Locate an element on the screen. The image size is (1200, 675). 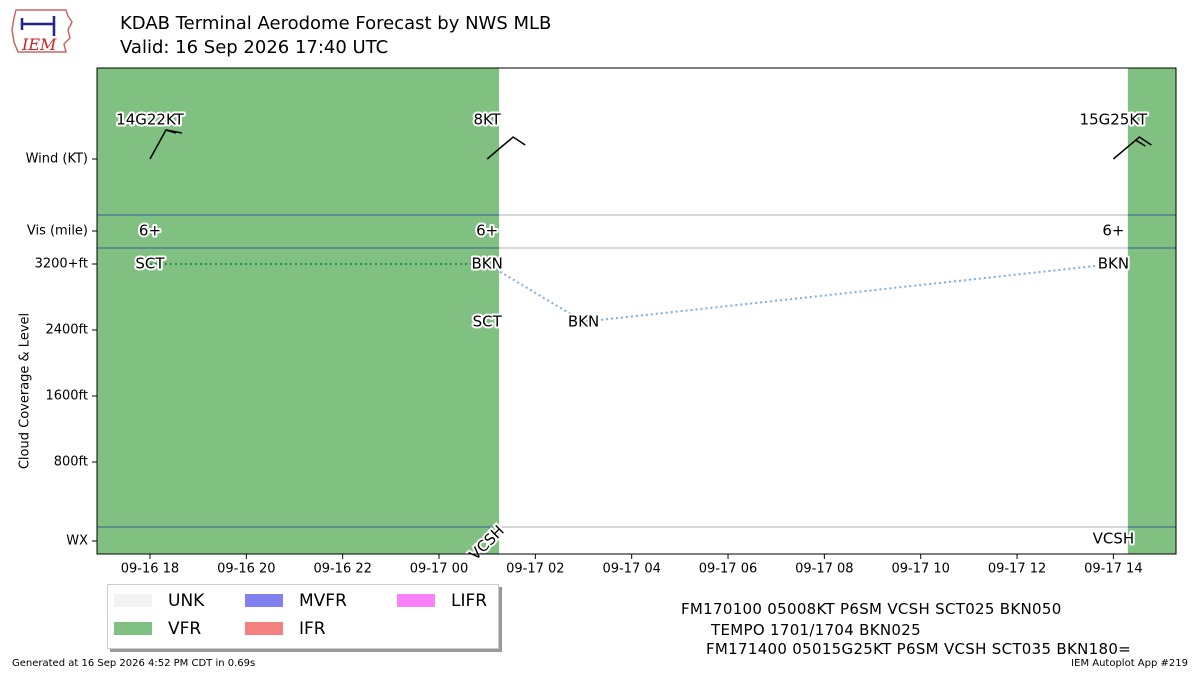
legend-item-lifr: LIFR is located at coordinates (442, 601).